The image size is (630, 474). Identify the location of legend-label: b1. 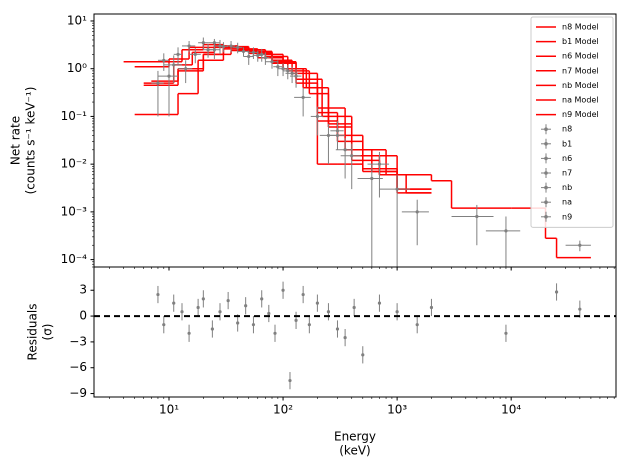
(567, 143).